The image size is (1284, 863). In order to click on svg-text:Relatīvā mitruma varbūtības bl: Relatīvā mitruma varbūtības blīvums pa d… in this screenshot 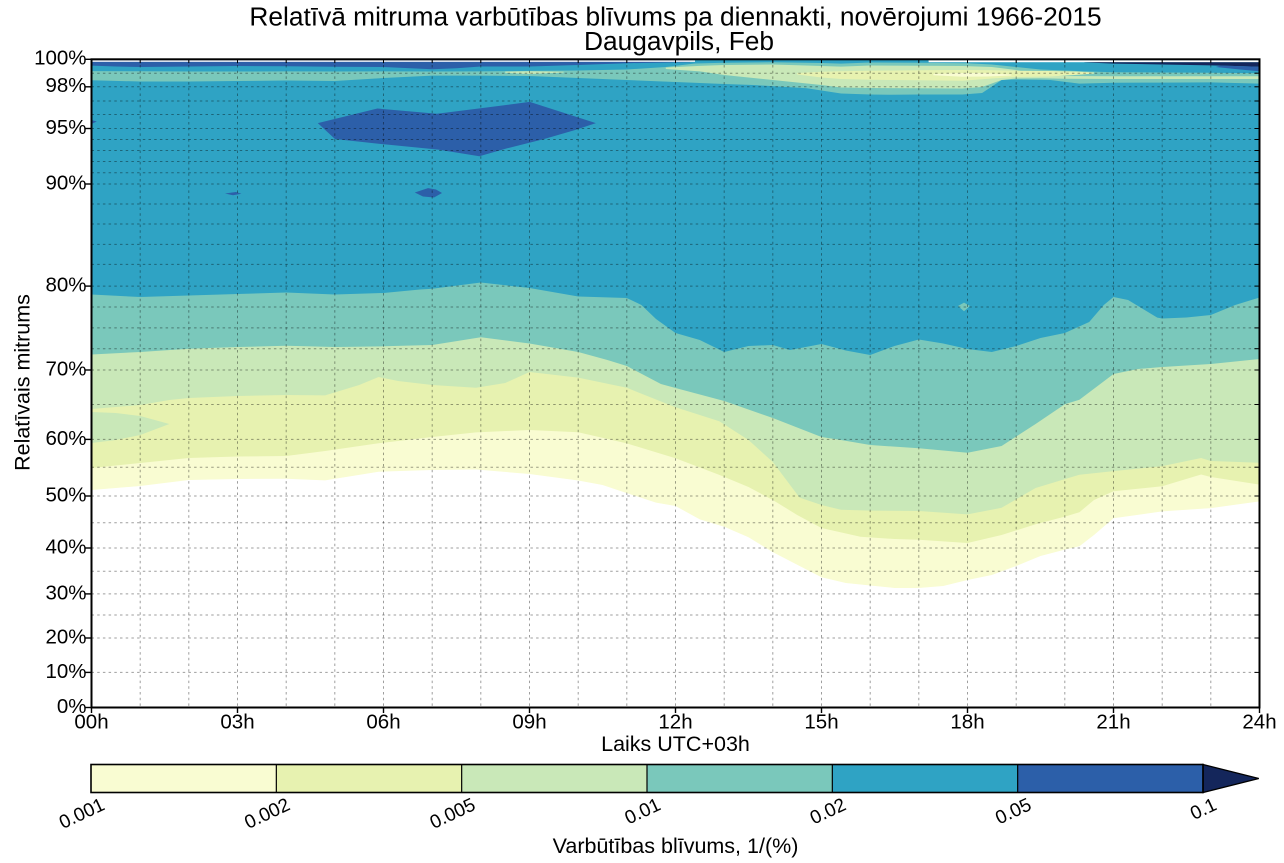, I will do `click(675, 17)`.